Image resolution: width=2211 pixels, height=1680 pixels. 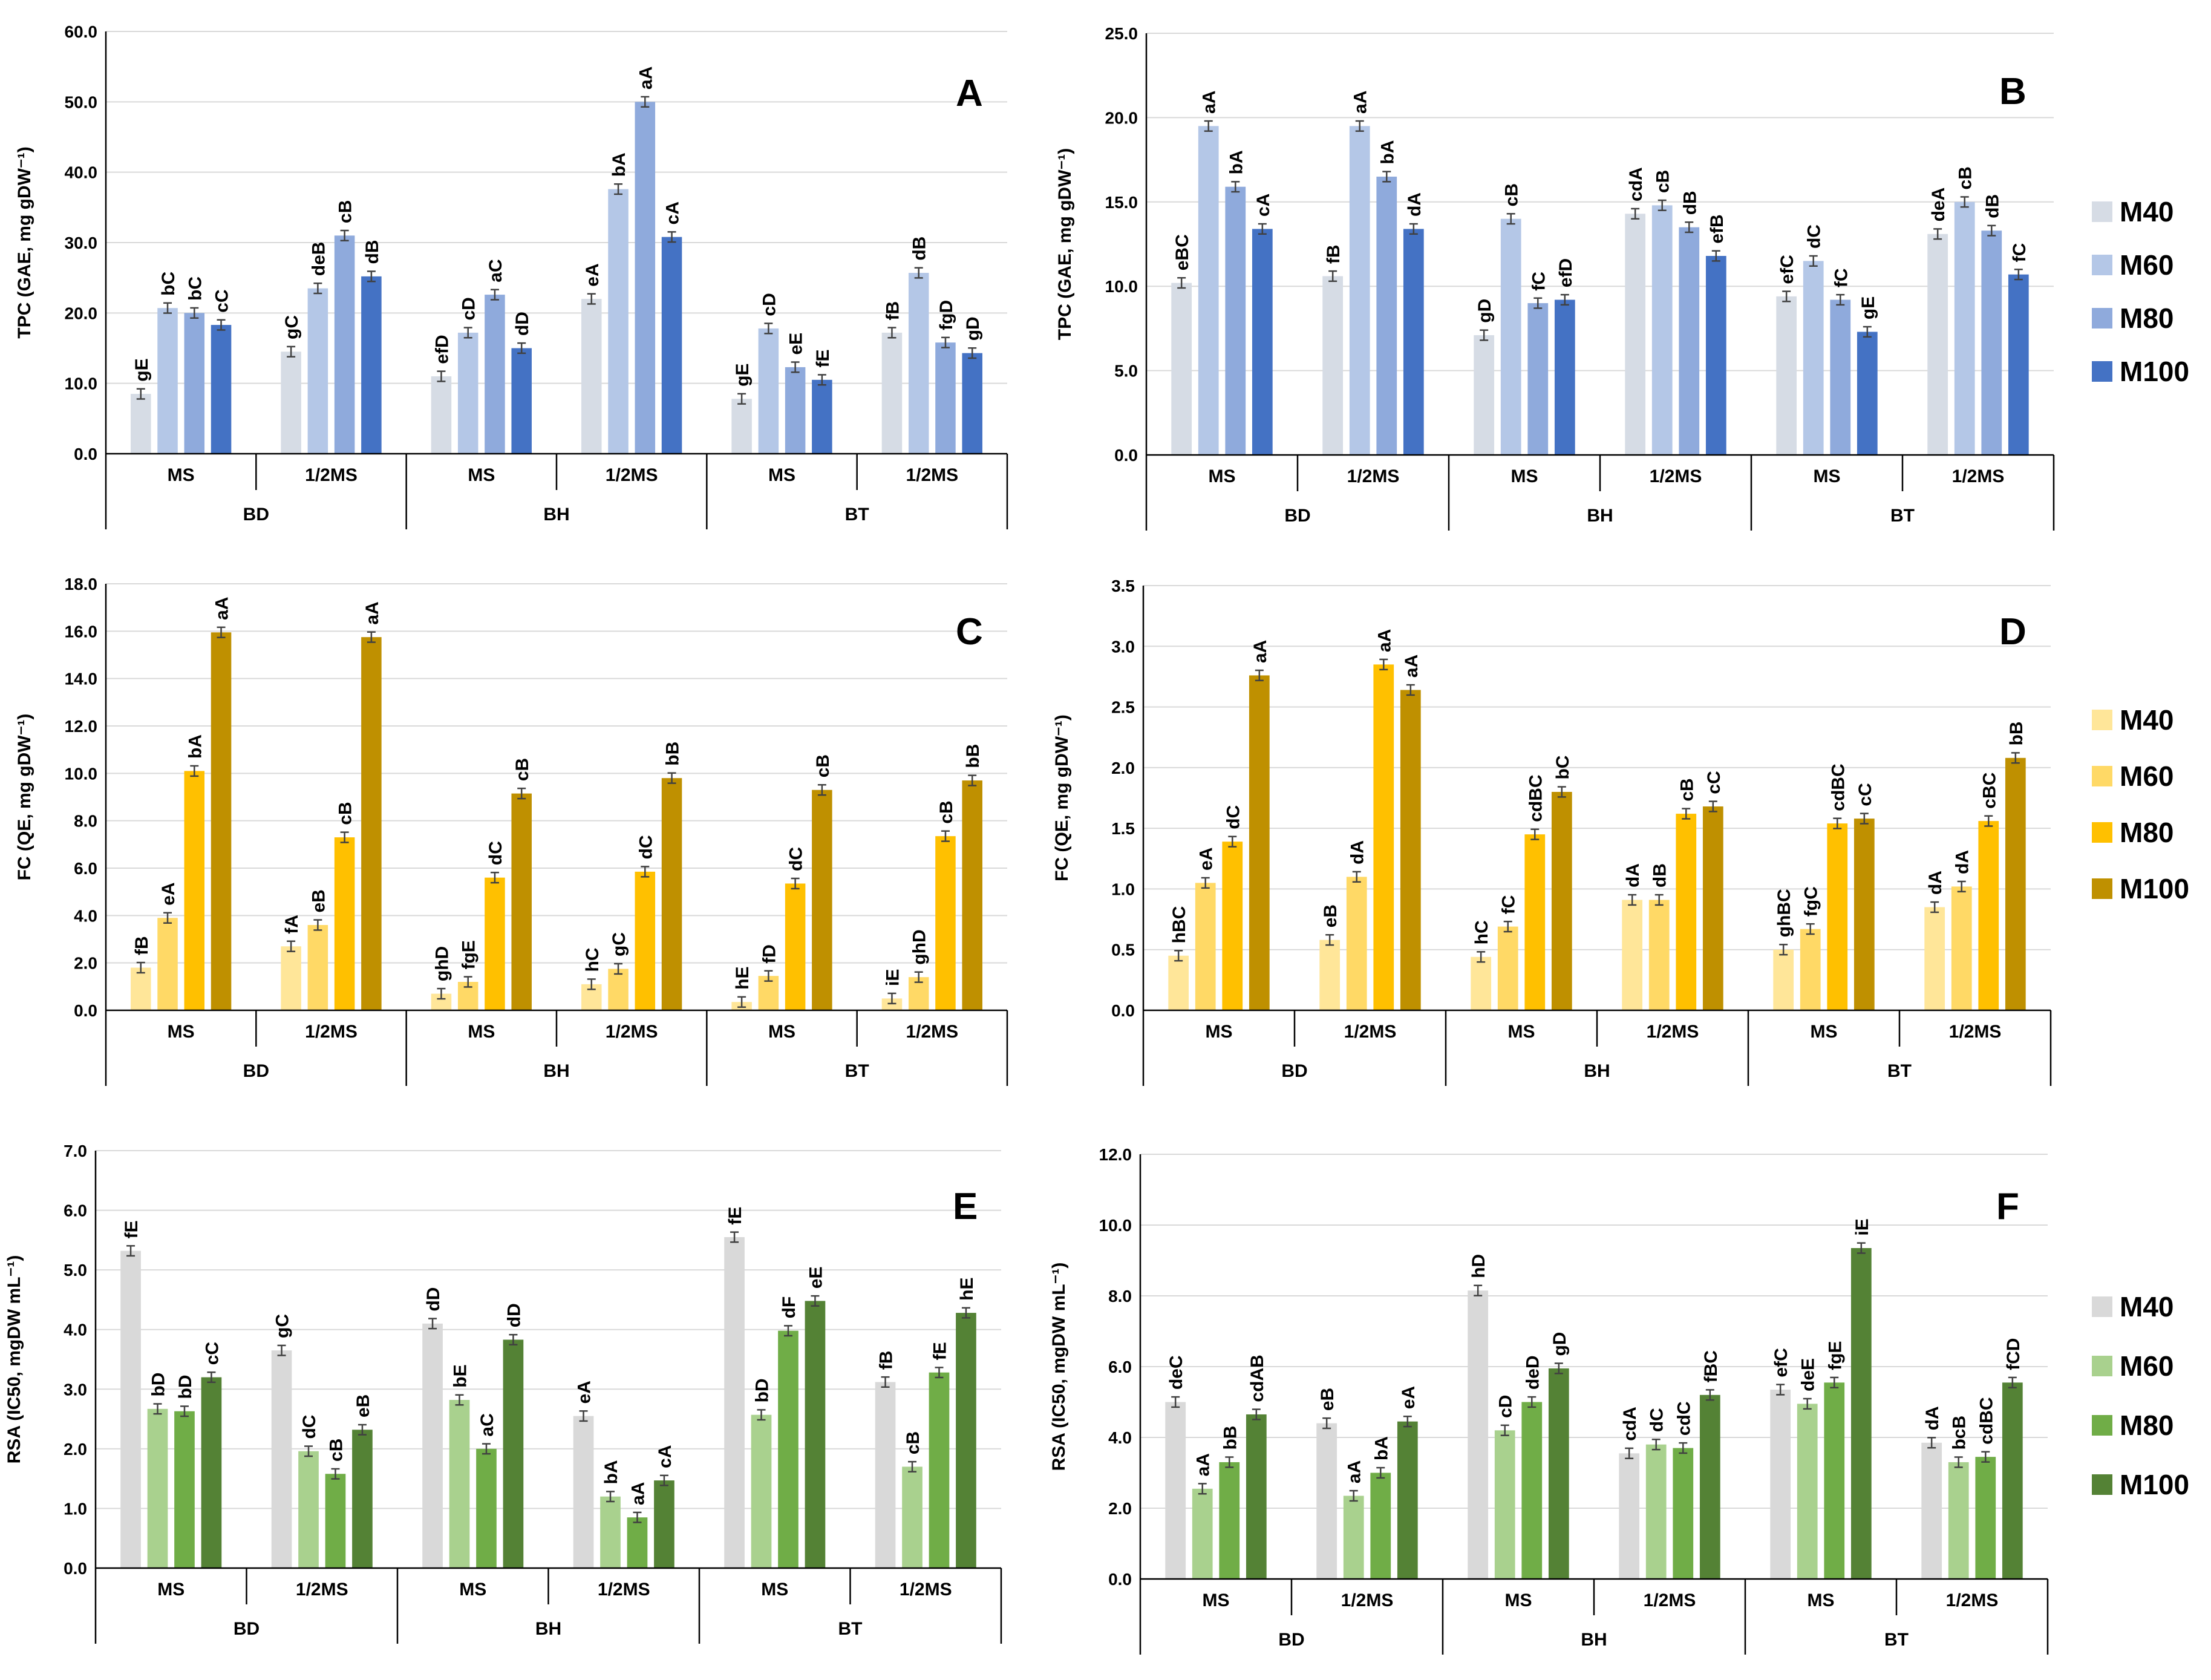 What do you see at coordinates (1123, 950) in the screenshot?
I see `y-tick-label: 0.5` at bounding box center [1123, 950].